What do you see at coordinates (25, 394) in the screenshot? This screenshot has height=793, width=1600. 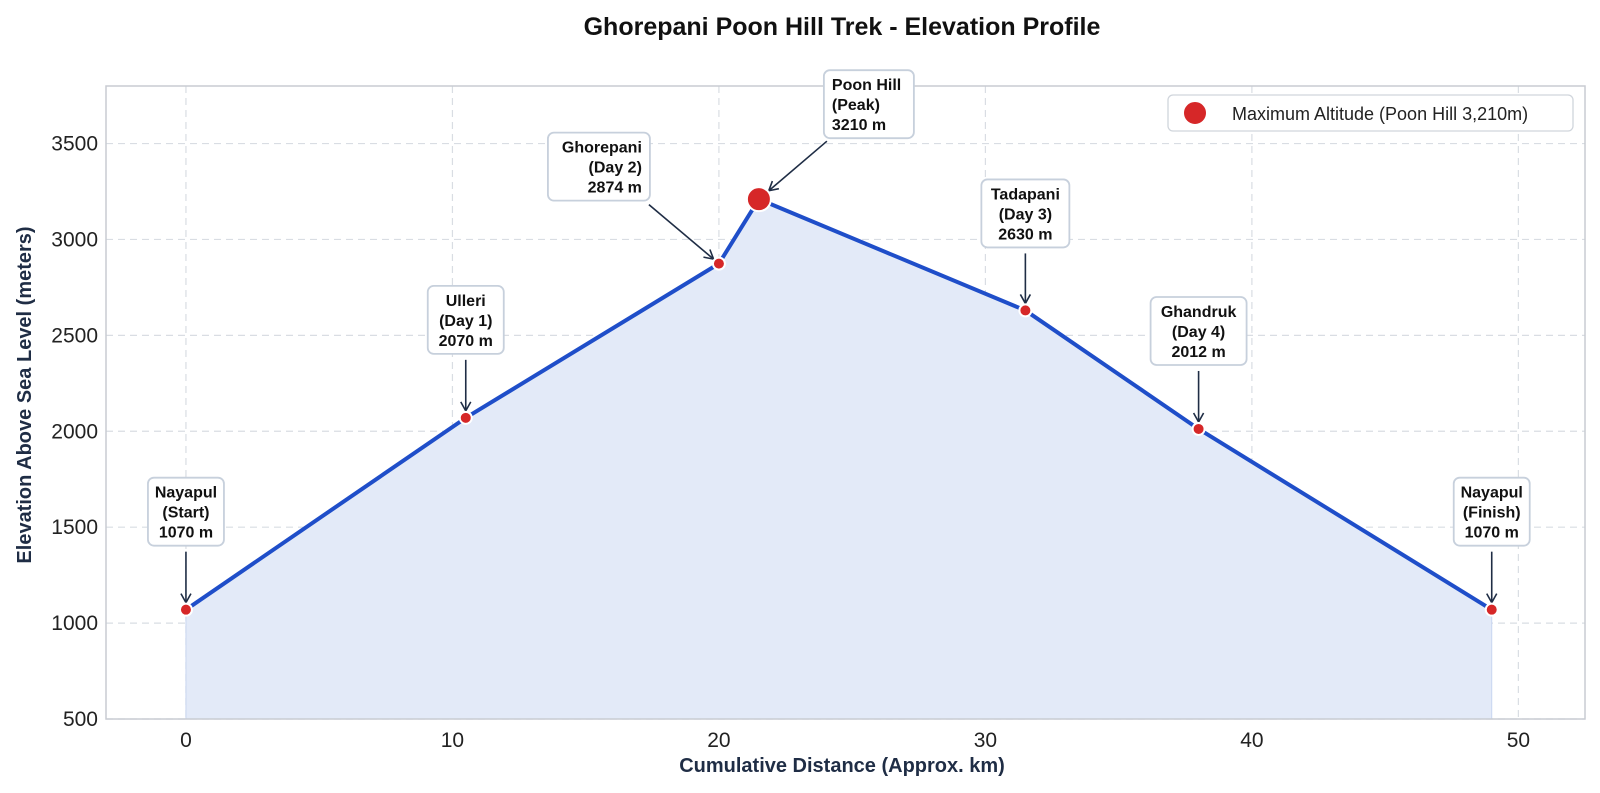 I see `y-axis-label: Elevation Above Sea Level (meters)` at bounding box center [25, 394].